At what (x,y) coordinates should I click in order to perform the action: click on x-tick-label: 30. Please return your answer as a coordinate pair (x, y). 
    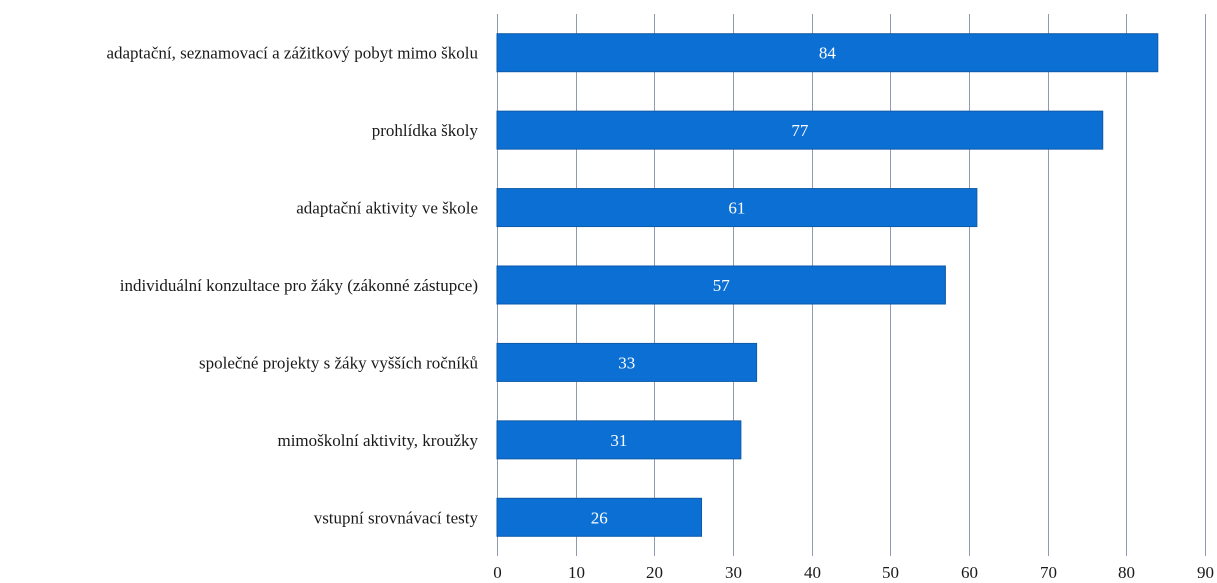
    Looking at the image, I should click on (733, 572).